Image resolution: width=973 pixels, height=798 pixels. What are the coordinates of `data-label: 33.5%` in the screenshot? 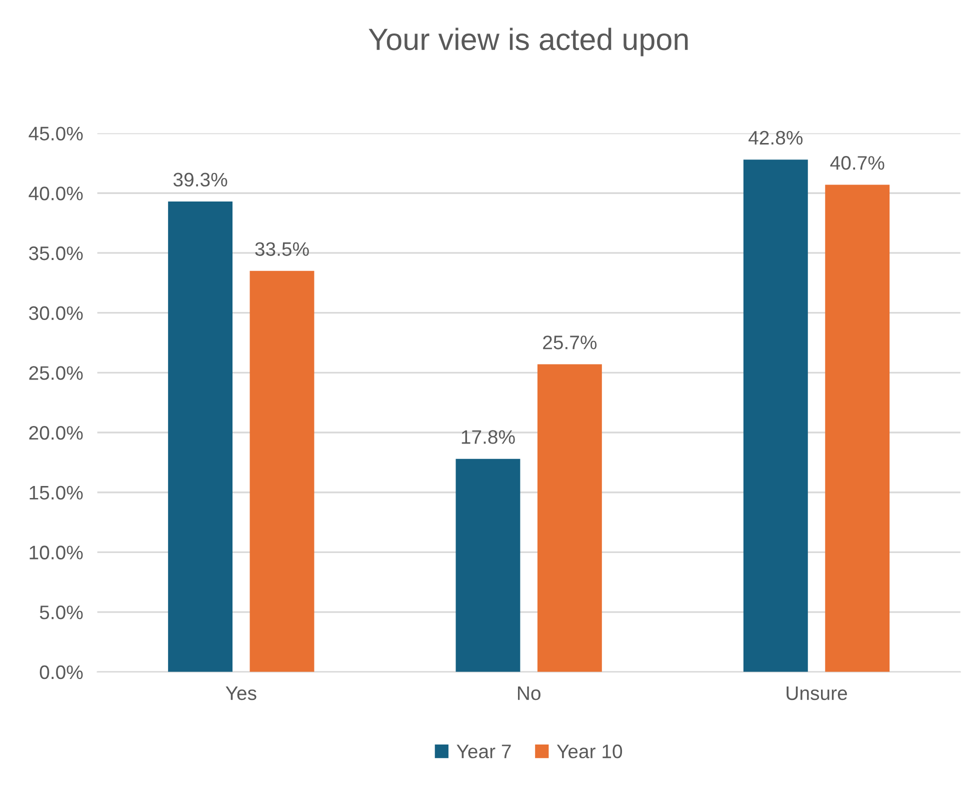 It's located at (282, 249).